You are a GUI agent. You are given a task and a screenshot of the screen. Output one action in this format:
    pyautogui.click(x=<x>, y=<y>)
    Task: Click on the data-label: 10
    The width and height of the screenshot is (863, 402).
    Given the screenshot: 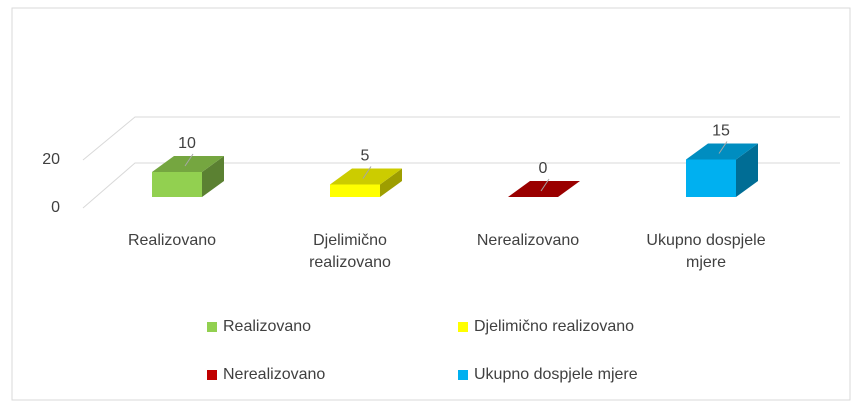 What is the action you would take?
    pyautogui.click(x=187, y=143)
    